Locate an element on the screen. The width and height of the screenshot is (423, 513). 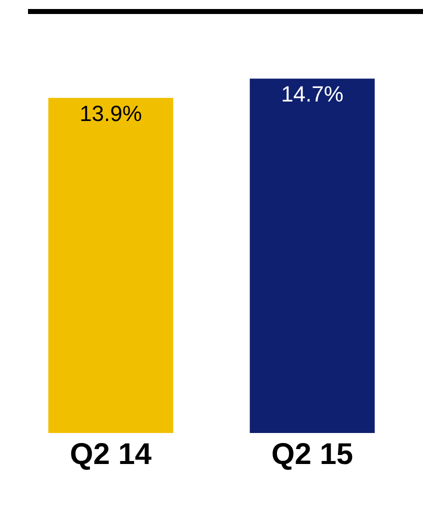
x-tick-label: Q2 15 is located at coordinates (312, 454).